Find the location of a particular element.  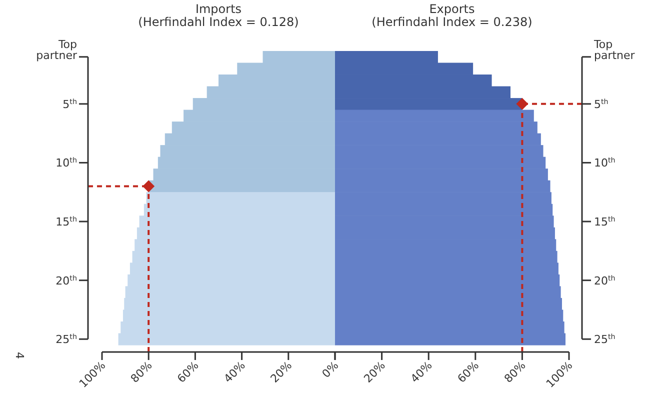

chart-title: Imports is located at coordinates (218, 9).